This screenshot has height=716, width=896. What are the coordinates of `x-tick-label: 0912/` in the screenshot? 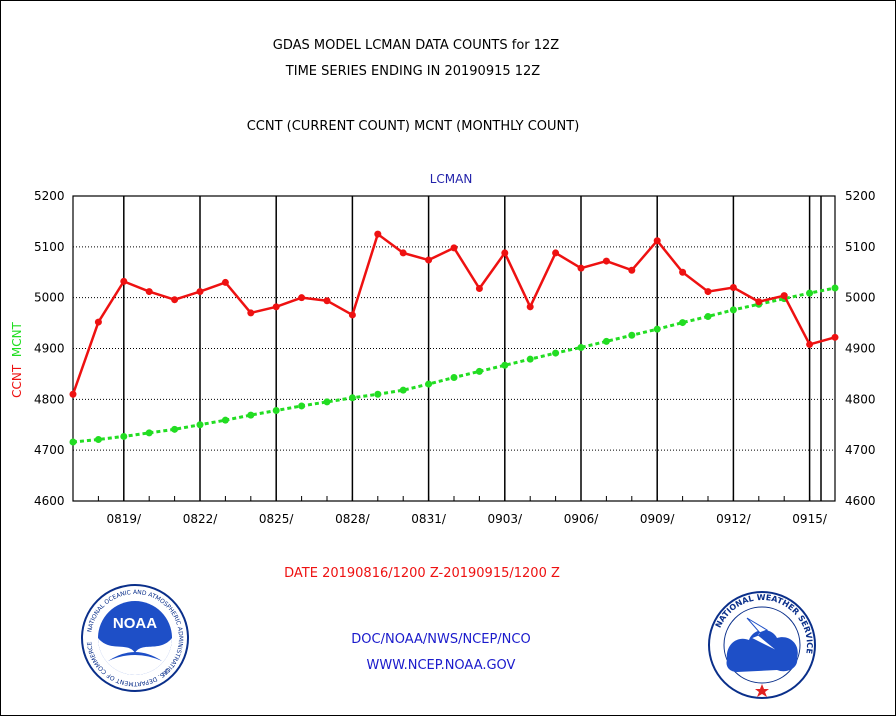 It's located at (734, 519).